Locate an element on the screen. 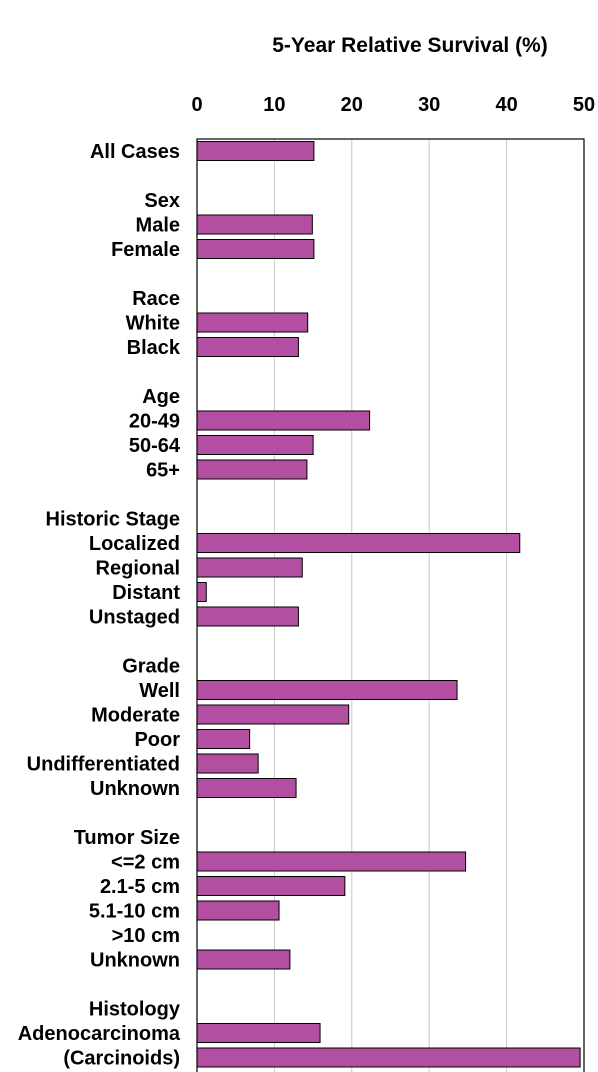 This screenshot has height=1072, width=598. group-heading: Age is located at coordinates (161, 397).